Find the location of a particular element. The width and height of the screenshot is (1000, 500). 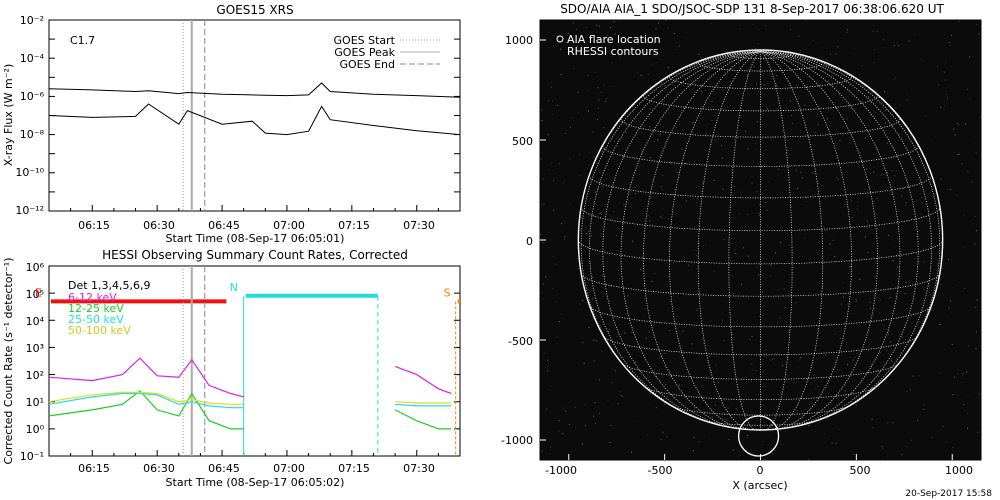

goes-class-label: C1.7 is located at coordinates (82, 40).